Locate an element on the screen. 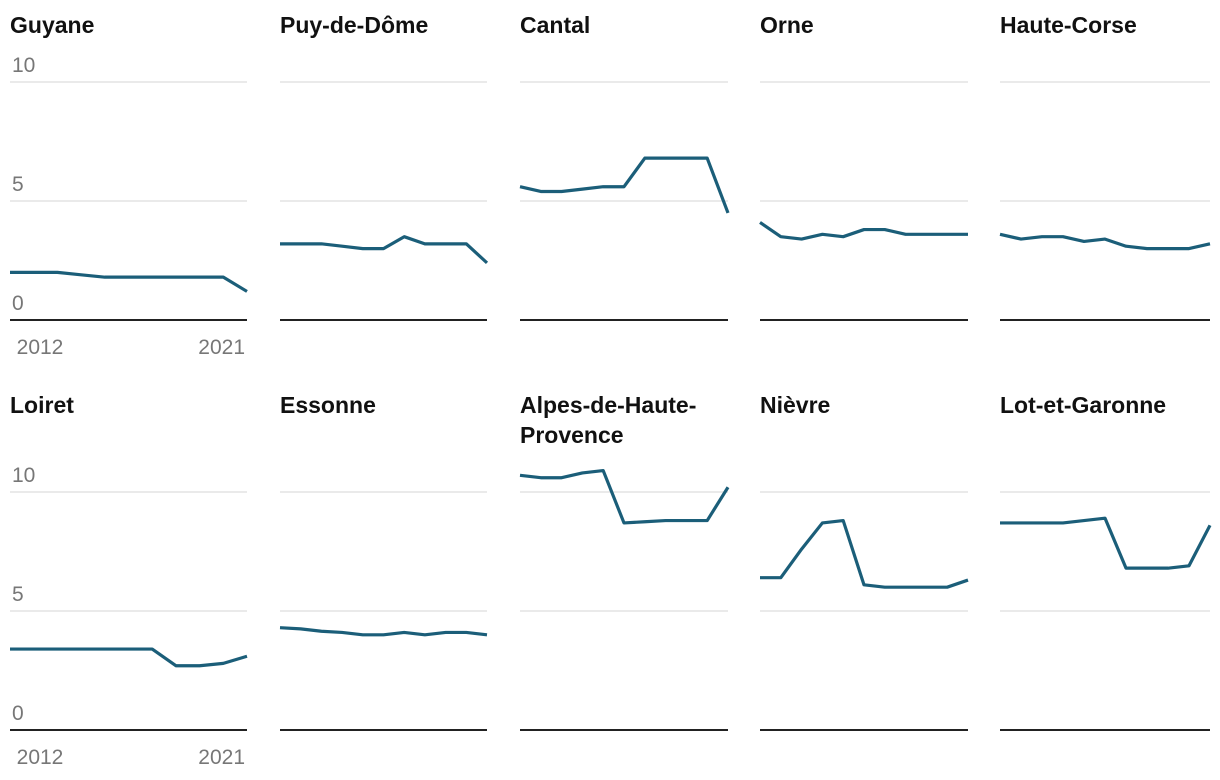  panel-title: Lot-et-Garonne is located at coordinates (1083, 405).